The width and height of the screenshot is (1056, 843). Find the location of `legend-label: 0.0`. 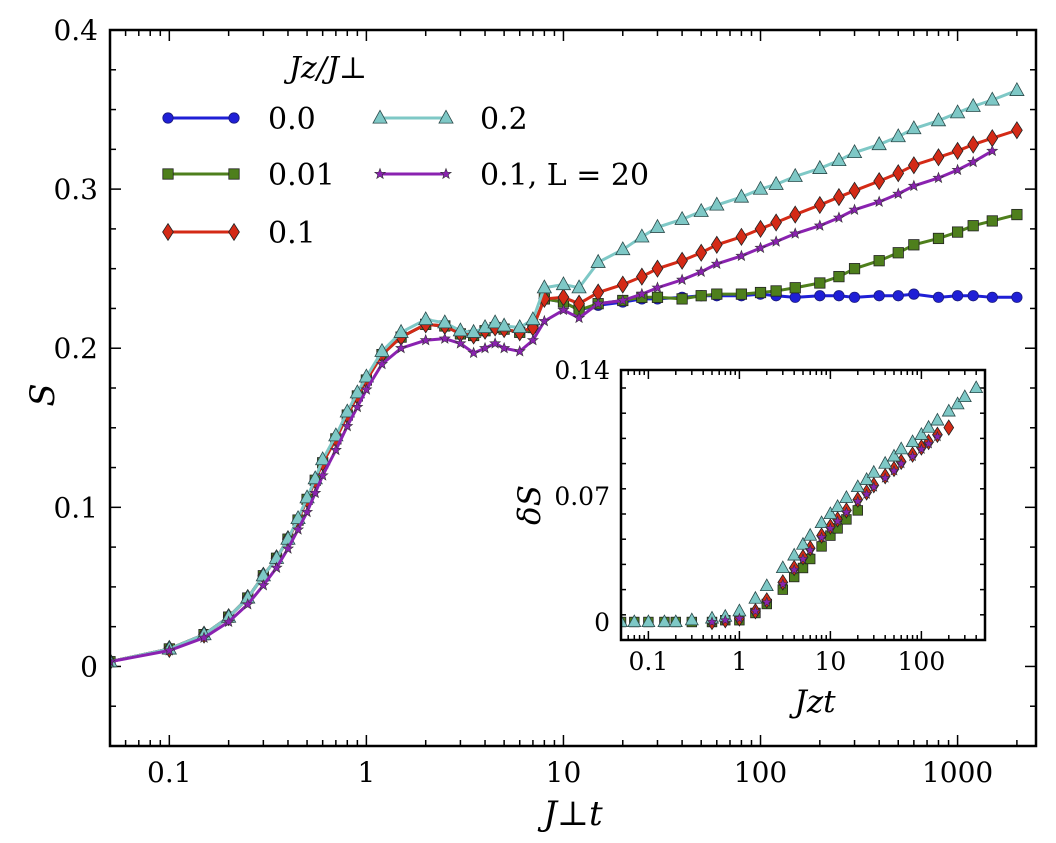

legend-label: 0.0 is located at coordinates (292, 119).